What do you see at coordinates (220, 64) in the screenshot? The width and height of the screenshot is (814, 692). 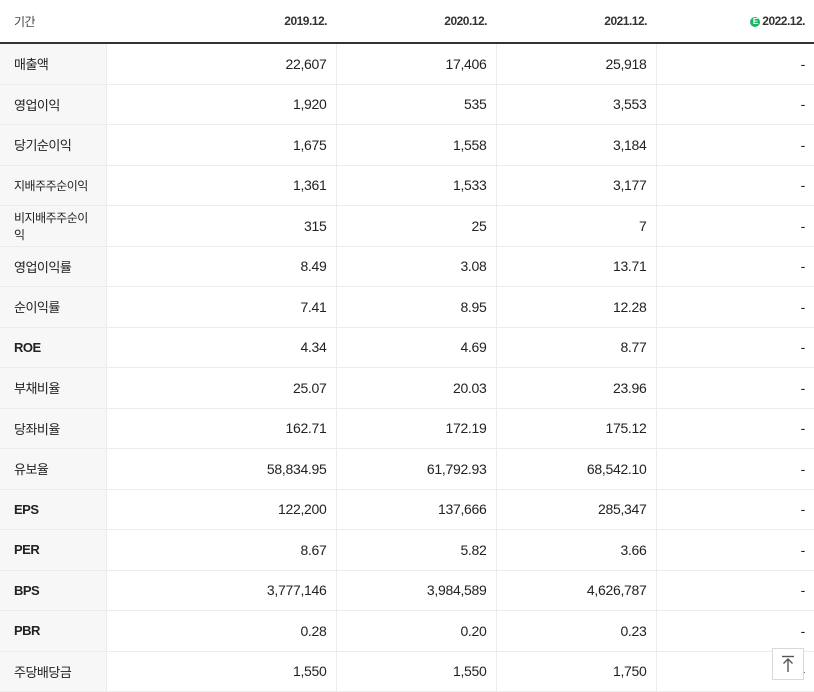 I see `cell-value: 22,607` at bounding box center [220, 64].